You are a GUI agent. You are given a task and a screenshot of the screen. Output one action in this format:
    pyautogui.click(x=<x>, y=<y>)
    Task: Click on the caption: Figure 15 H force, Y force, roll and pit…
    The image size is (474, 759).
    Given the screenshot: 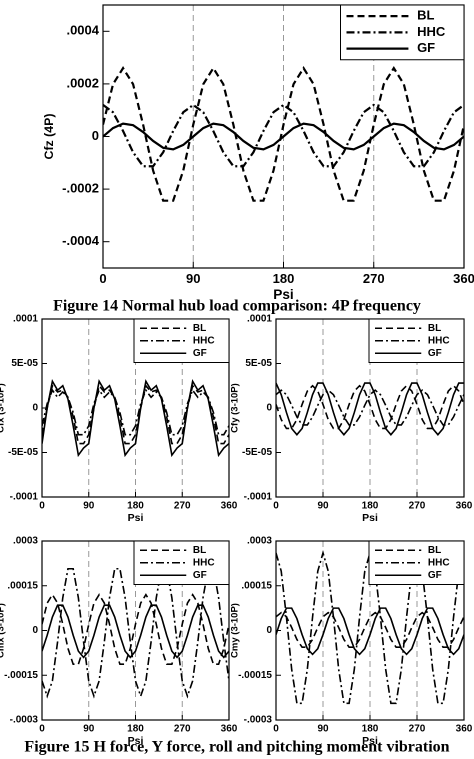 What is the action you would take?
    pyautogui.click(x=236, y=747)
    